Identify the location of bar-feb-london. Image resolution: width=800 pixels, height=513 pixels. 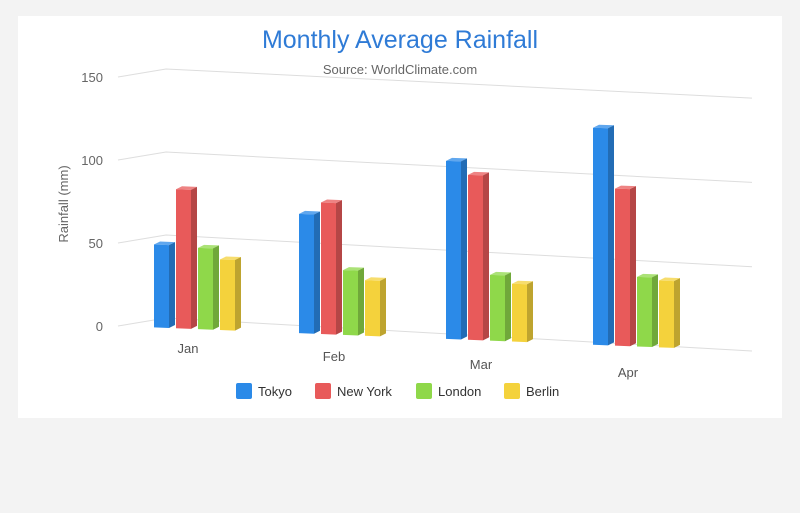
(353, 301).